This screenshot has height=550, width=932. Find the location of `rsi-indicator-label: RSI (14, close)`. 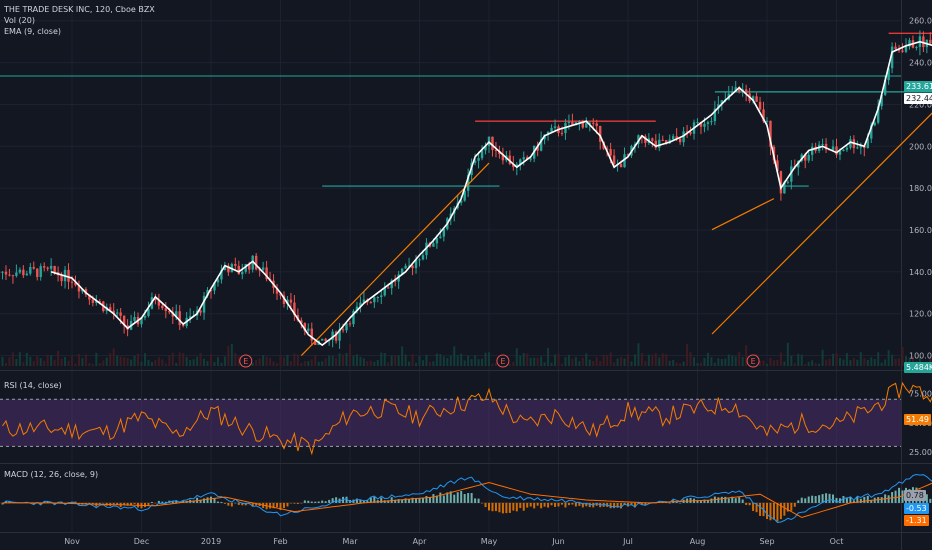

rsi-indicator-label: RSI (14, close) is located at coordinates (33, 385).